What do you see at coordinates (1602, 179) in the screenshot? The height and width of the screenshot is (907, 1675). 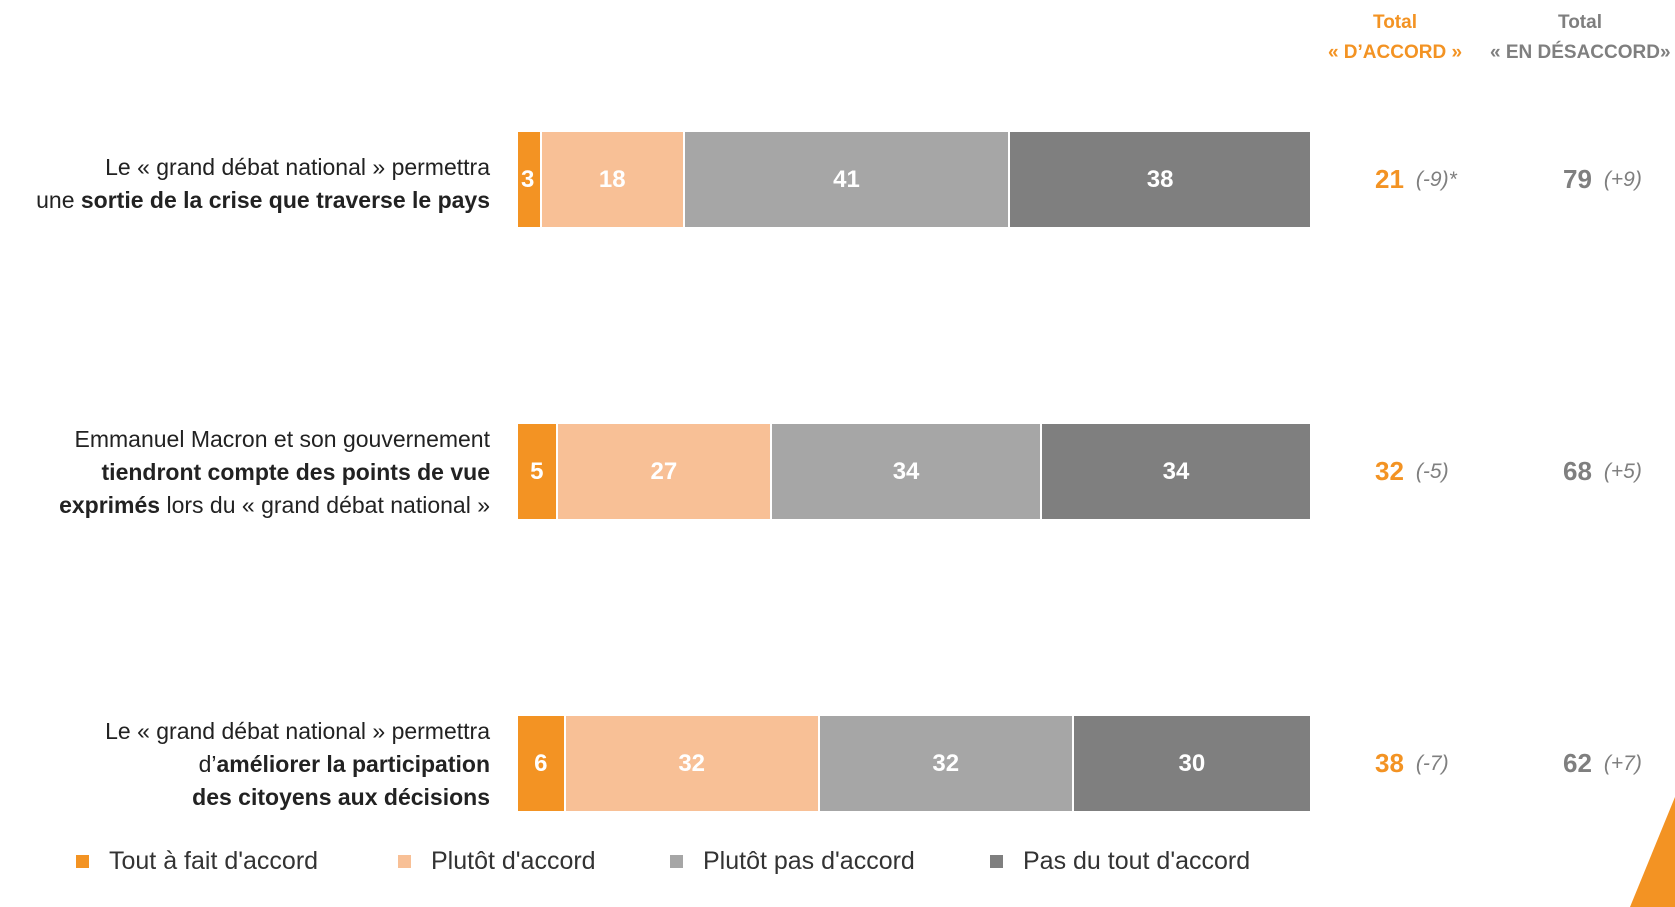 I see `total-desaccord-cell: 79 (+9)` at bounding box center [1602, 179].